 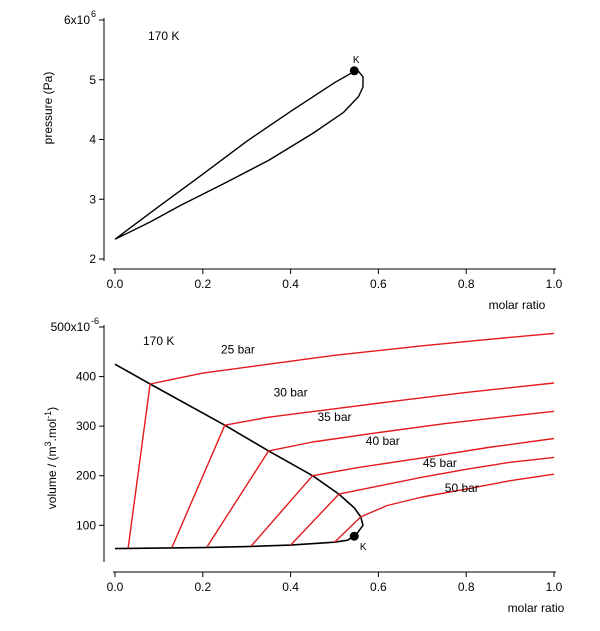 I want to click on y-tick-label: 400, so click(x=86, y=377).